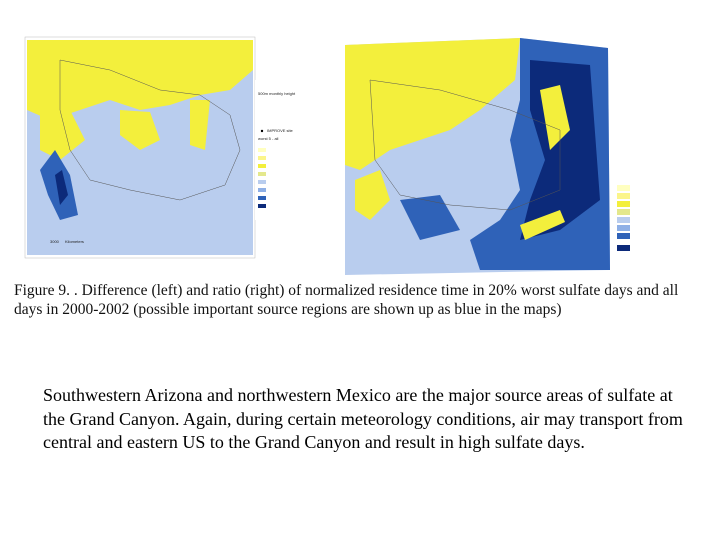 The image size is (720, 540). What do you see at coordinates (268, 138) in the screenshot?
I see `legend-subtitle: worst 5 - all` at bounding box center [268, 138].